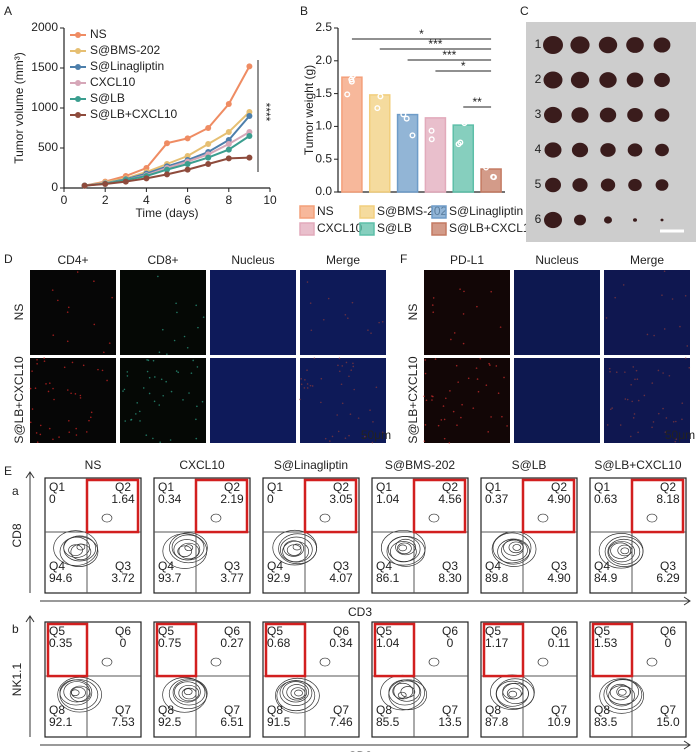  I want to click on quadrant-value: 6.29, so click(668, 578).